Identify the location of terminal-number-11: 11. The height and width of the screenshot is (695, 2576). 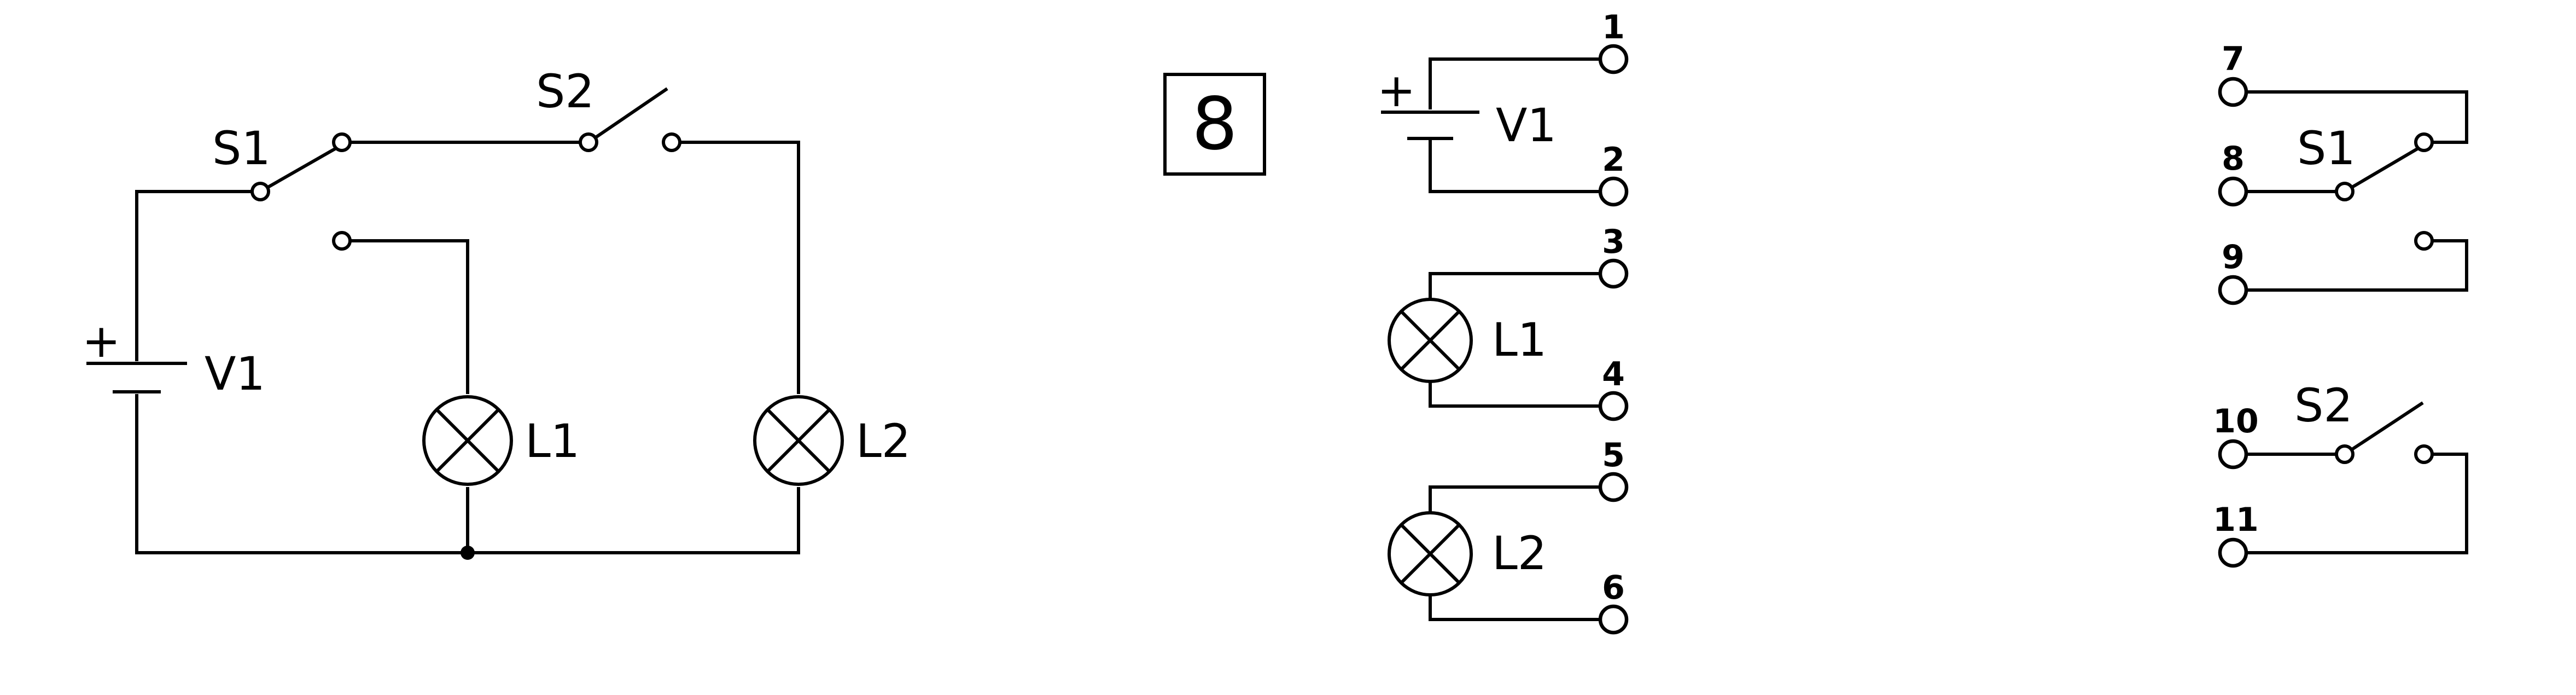
(2236, 520).